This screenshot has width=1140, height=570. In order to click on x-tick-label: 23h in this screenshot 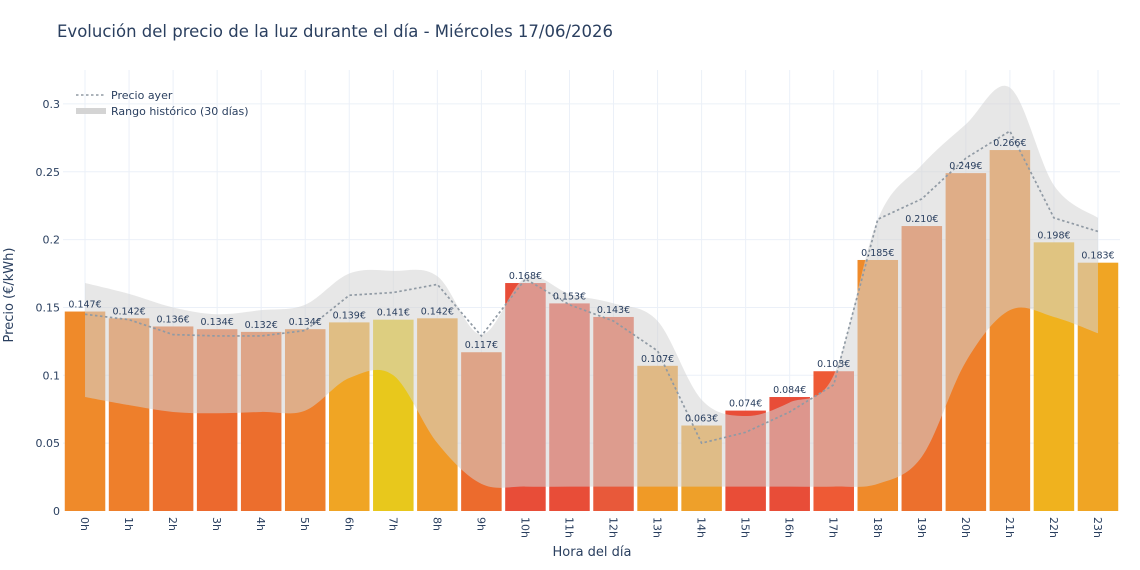, I will do `click(1097, 527)`.